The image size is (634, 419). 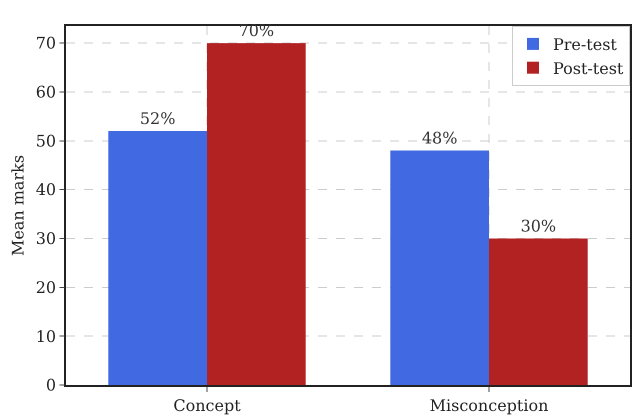 What do you see at coordinates (46, 92) in the screenshot?
I see `y-tick-label: 60` at bounding box center [46, 92].